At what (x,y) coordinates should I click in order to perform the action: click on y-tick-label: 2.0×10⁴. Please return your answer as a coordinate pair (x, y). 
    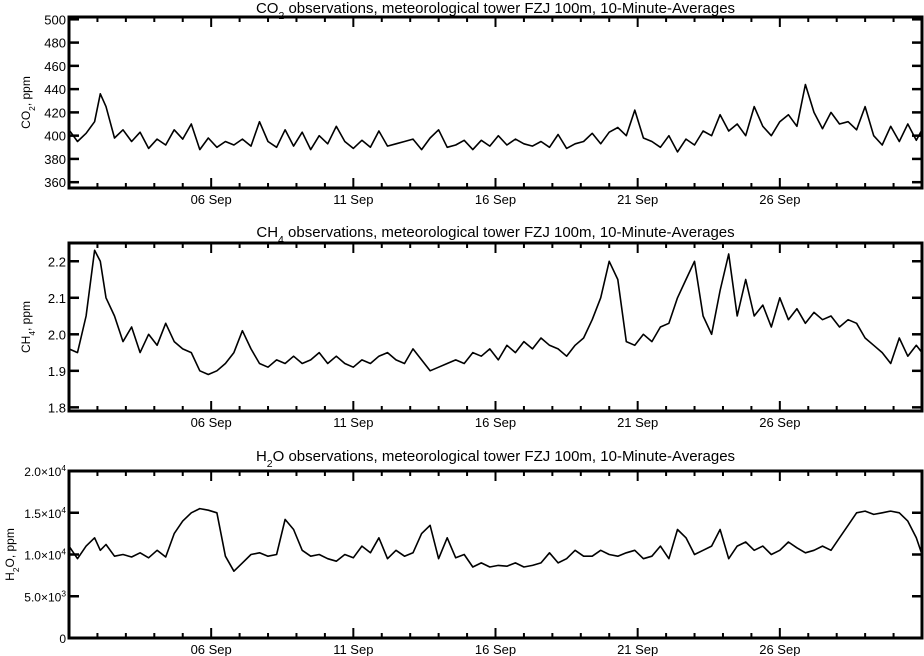
    Looking at the image, I should click on (45, 471).